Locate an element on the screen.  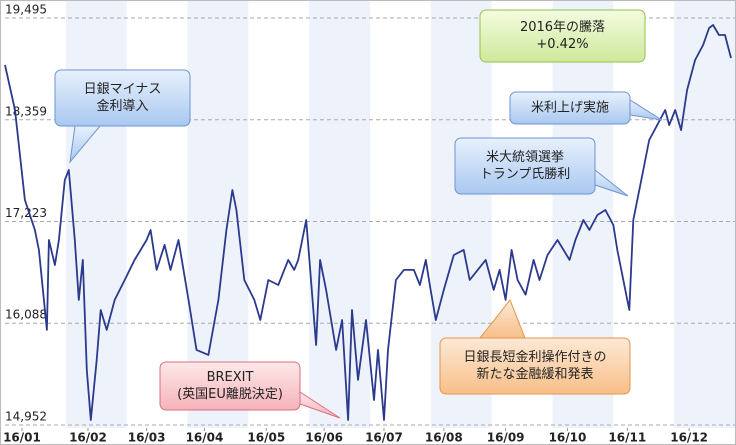
x-tick-label: 16/02 is located at coordinates (88, 438).